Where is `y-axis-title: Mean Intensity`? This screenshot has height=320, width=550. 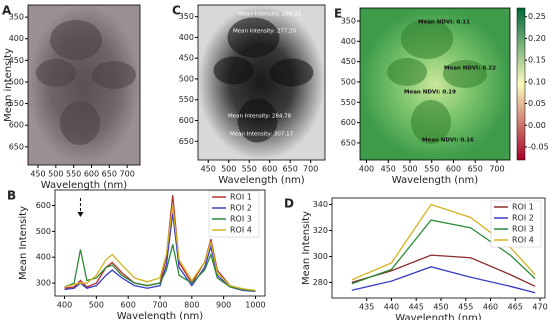
y-axis-title: Mean Intensity is located at coordinates (23, 243).